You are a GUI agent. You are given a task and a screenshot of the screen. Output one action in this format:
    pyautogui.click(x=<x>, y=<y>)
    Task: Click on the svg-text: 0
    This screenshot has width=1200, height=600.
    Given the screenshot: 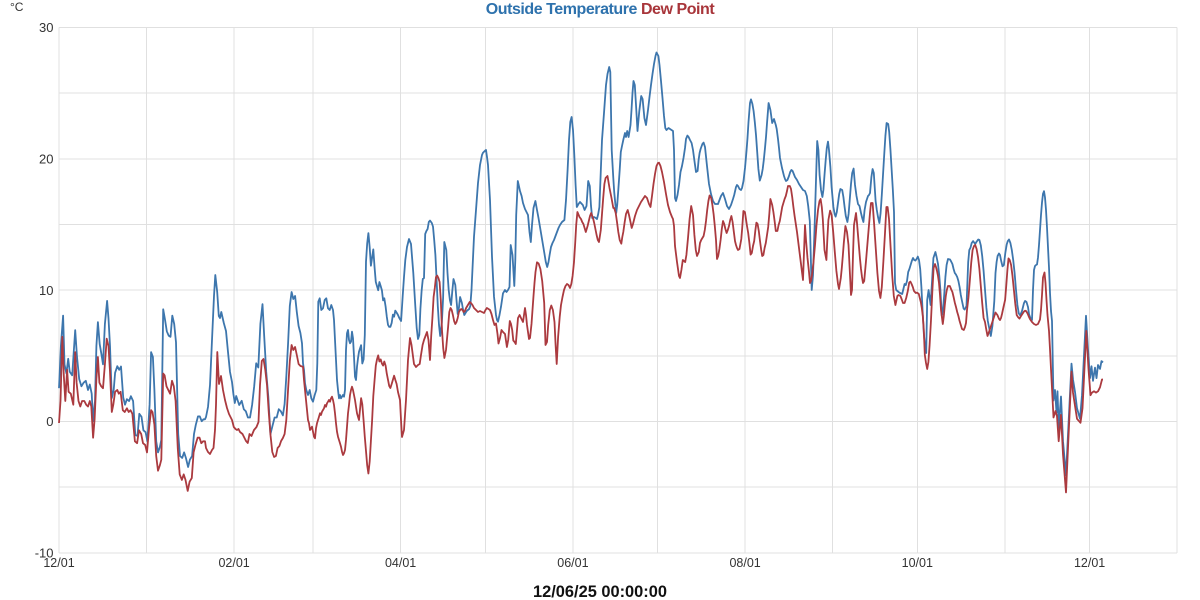 What is the action you would take?
    pyautogui.click(x=49, y=421)
    